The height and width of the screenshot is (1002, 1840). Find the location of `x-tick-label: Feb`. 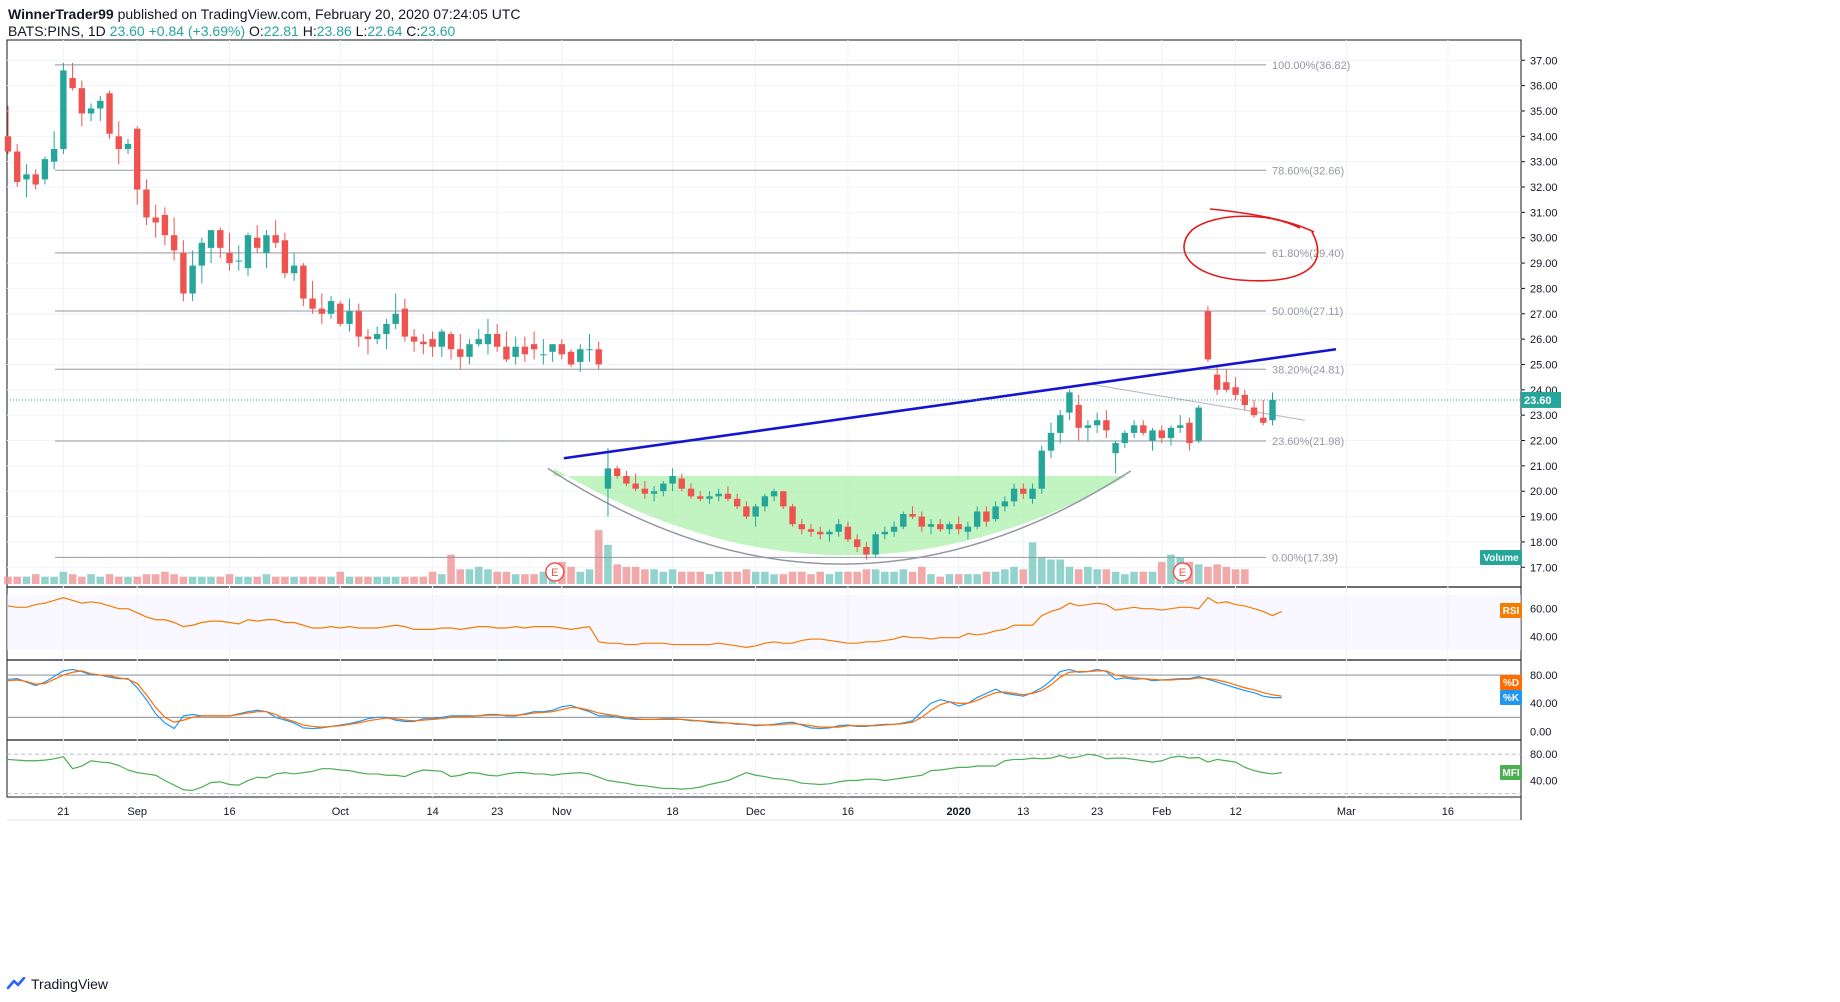

x-tick-label: Feb is located at coordinates (1161, 812).